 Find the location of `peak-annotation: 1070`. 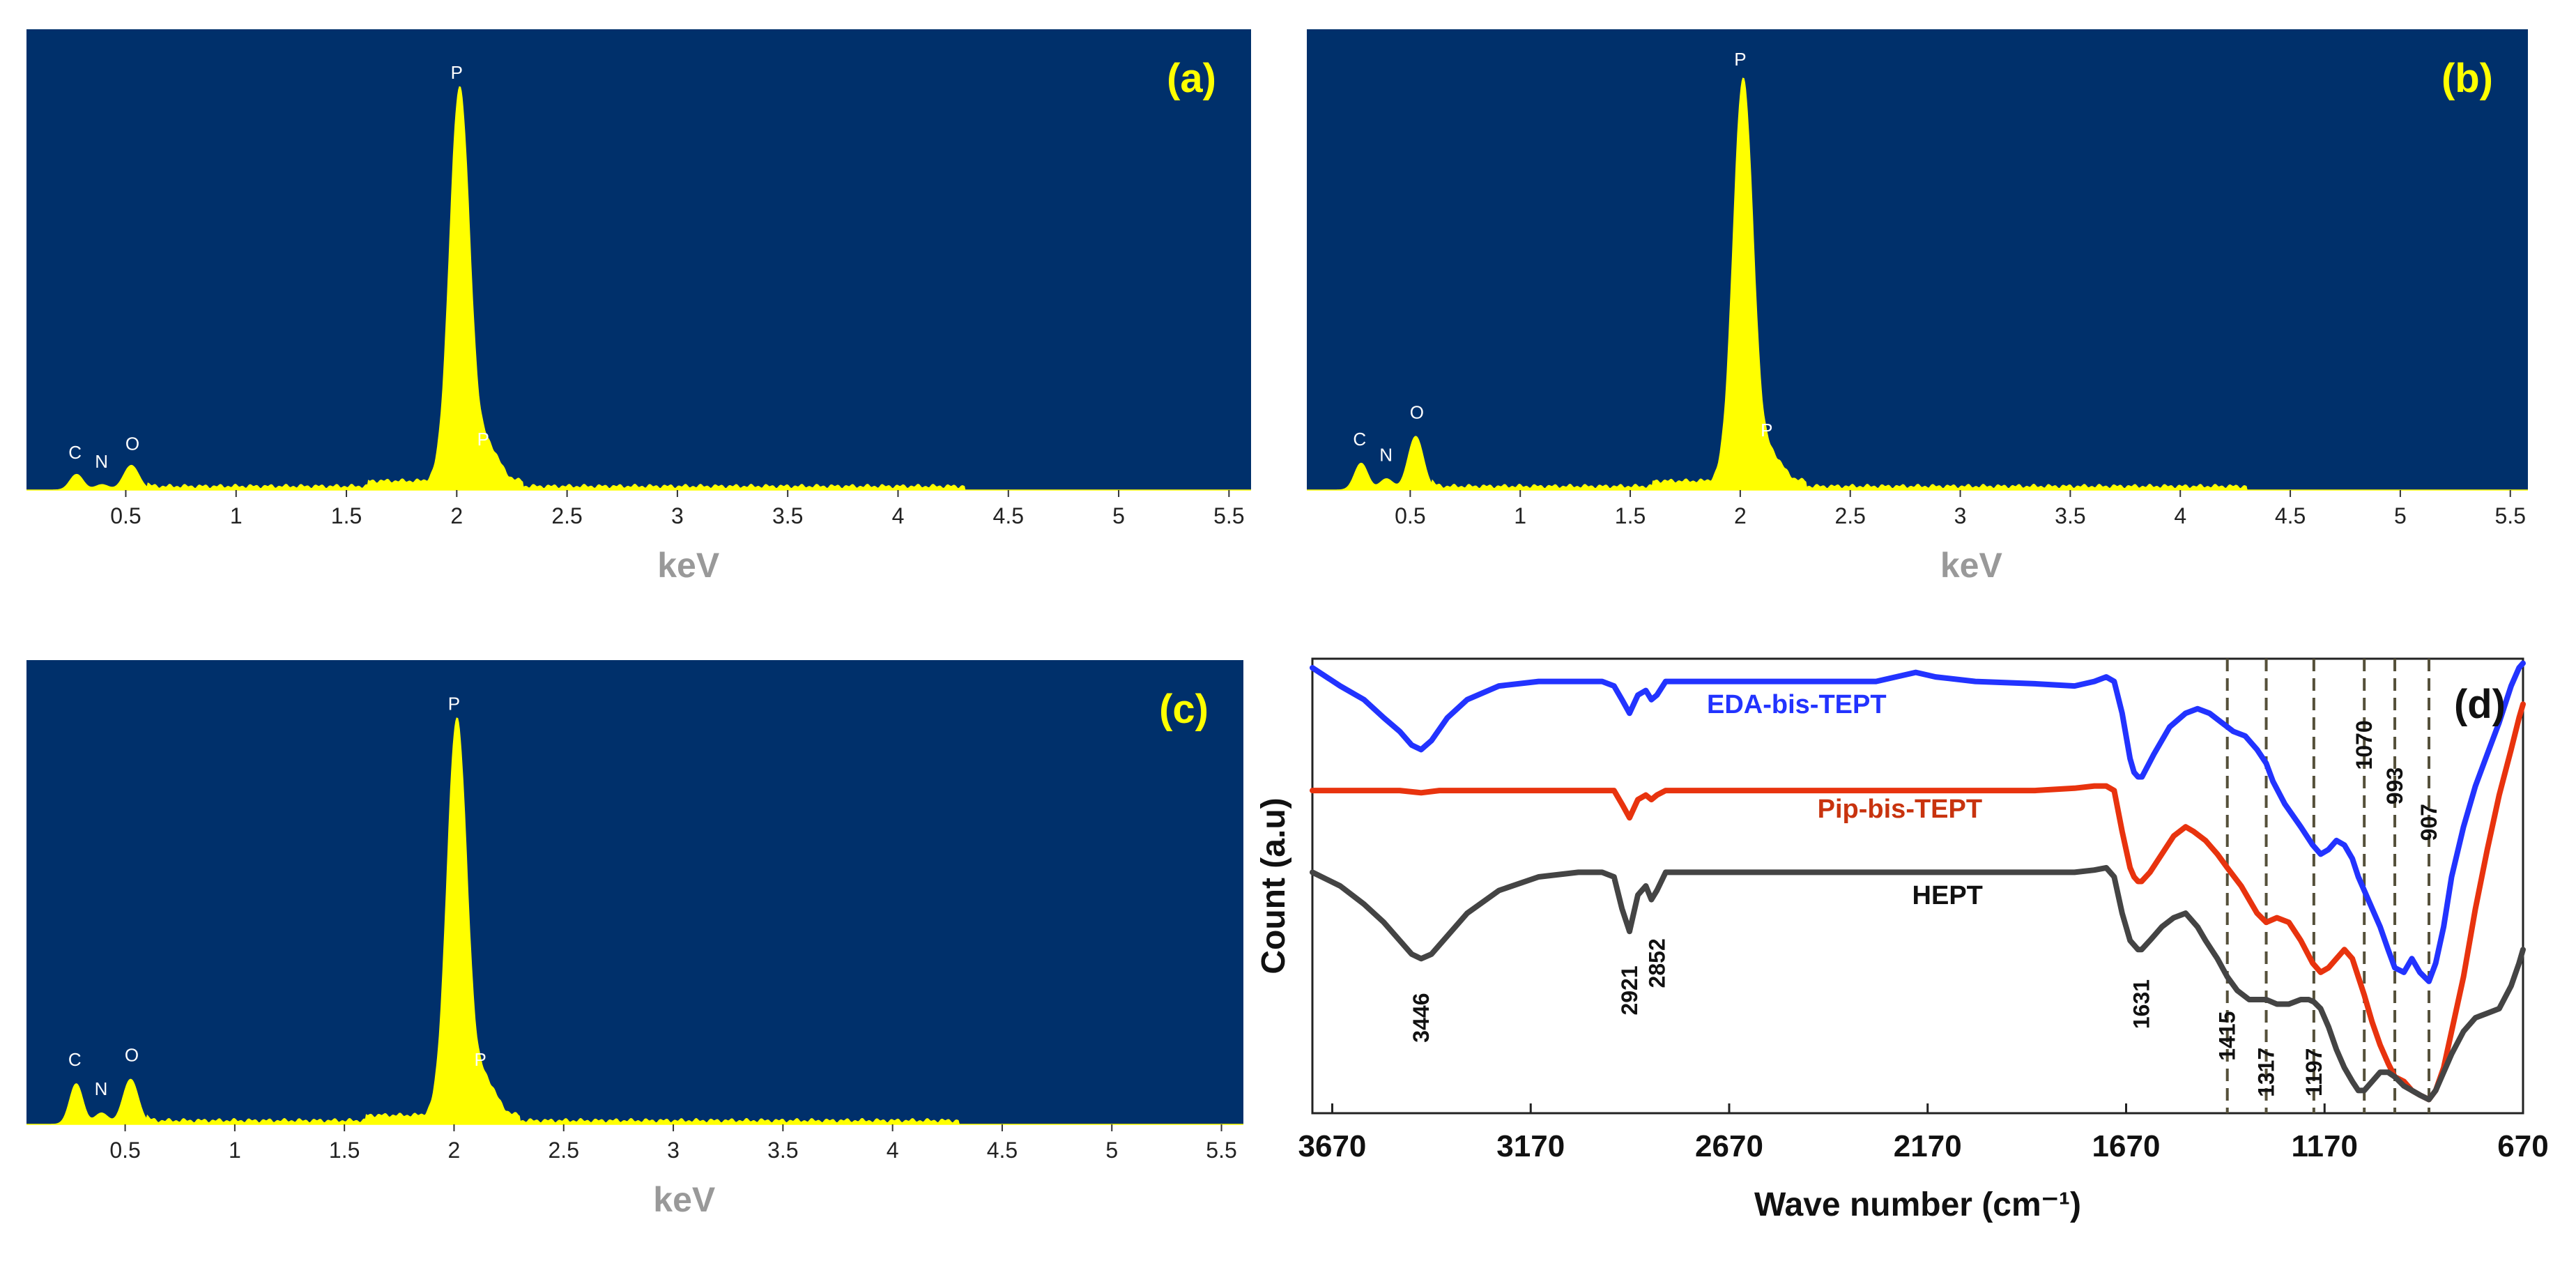

peak-annotation: 1070 is located at coordinates (2364, 745).